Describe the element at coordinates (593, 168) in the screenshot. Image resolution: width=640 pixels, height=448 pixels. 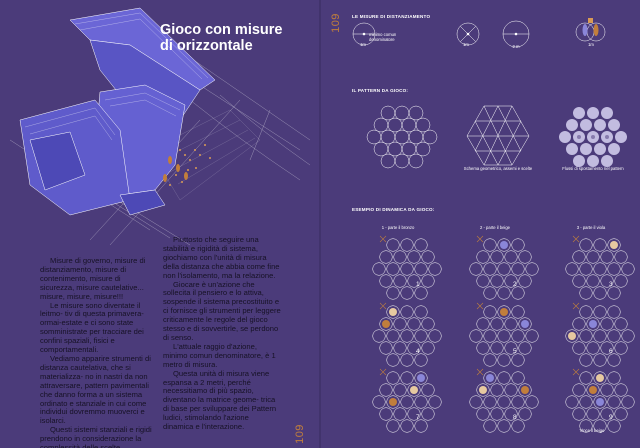
I see `pattern-caption-flows: Flussi di spostamento nel pattern` at that location.